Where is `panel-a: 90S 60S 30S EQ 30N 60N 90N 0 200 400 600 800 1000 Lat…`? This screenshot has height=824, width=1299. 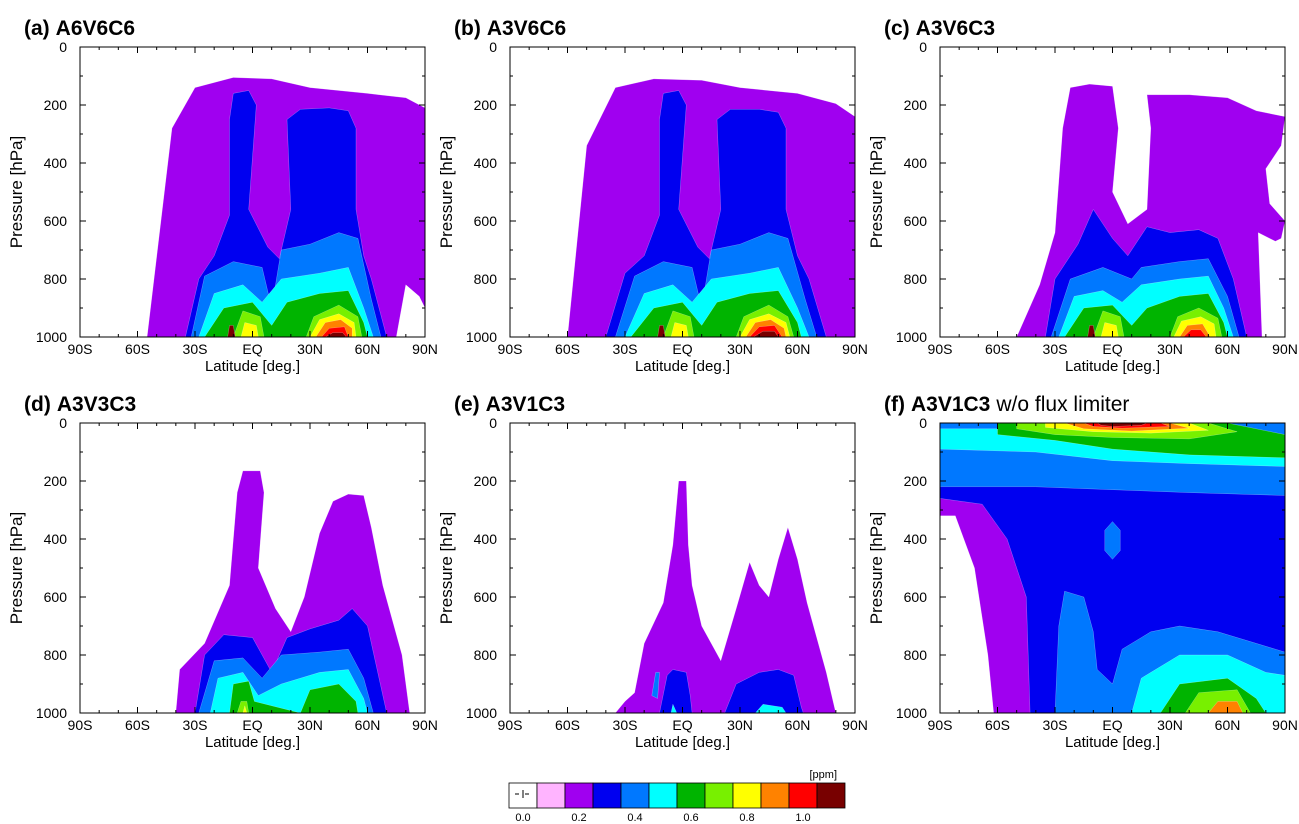 panel-a: 90S 60S 30S EQ 30N 60N 90N 0 200 400 600 800 1000 Lat… is located at coordinates (222, 196).